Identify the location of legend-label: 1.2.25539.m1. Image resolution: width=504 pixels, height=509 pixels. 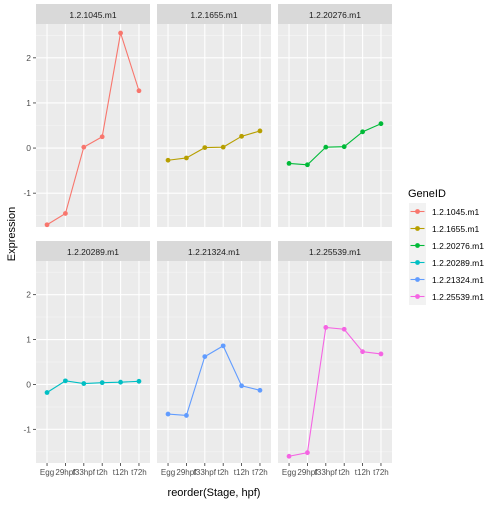
(458, 297).